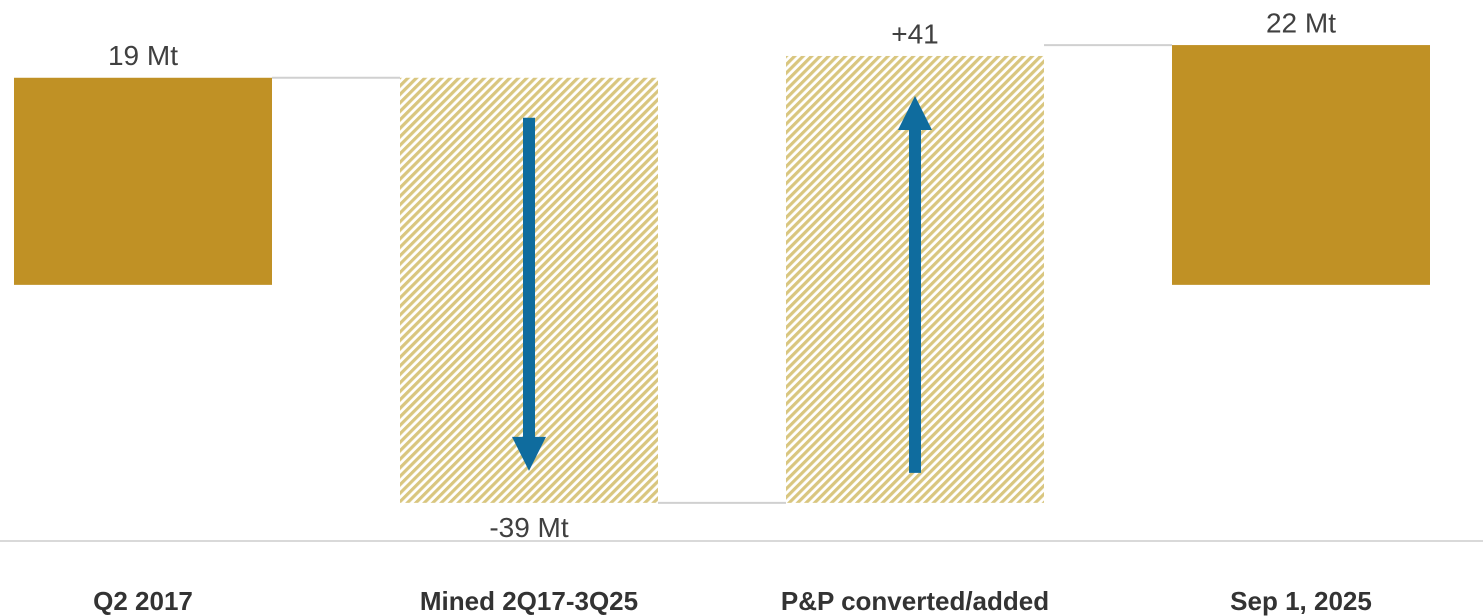 This screenshot has width=1483, height=616. Describe the element at coordinates (529, 527) in the screenshot. I see `value-label: -39 Mt` at that location.